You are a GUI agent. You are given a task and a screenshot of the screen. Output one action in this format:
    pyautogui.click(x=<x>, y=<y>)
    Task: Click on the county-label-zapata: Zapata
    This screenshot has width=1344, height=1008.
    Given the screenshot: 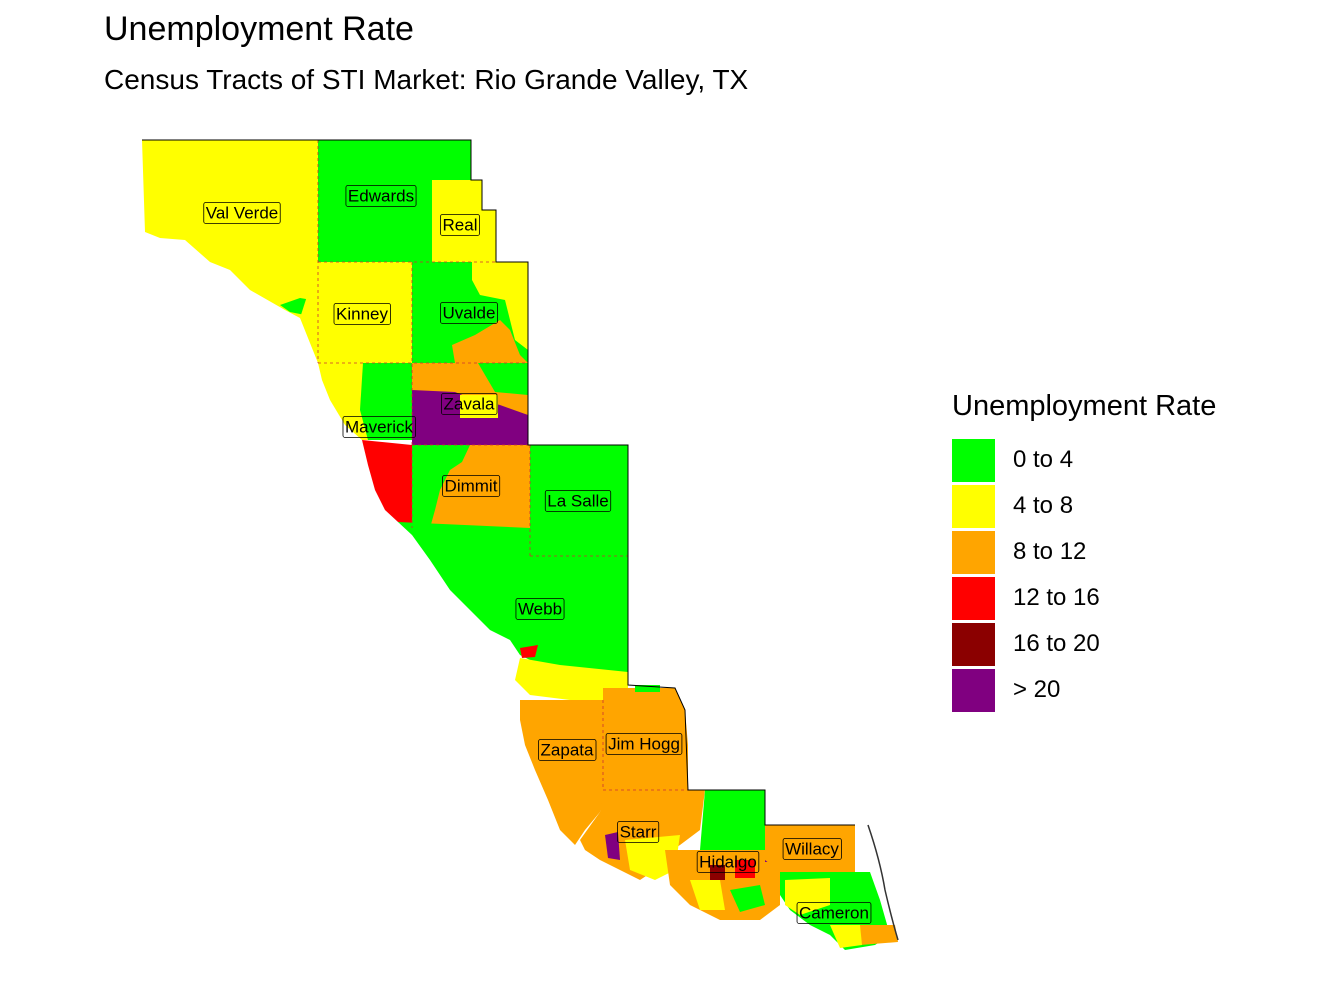 What is the action you would take?
    pyautogui.click(x=567, y=749)
    